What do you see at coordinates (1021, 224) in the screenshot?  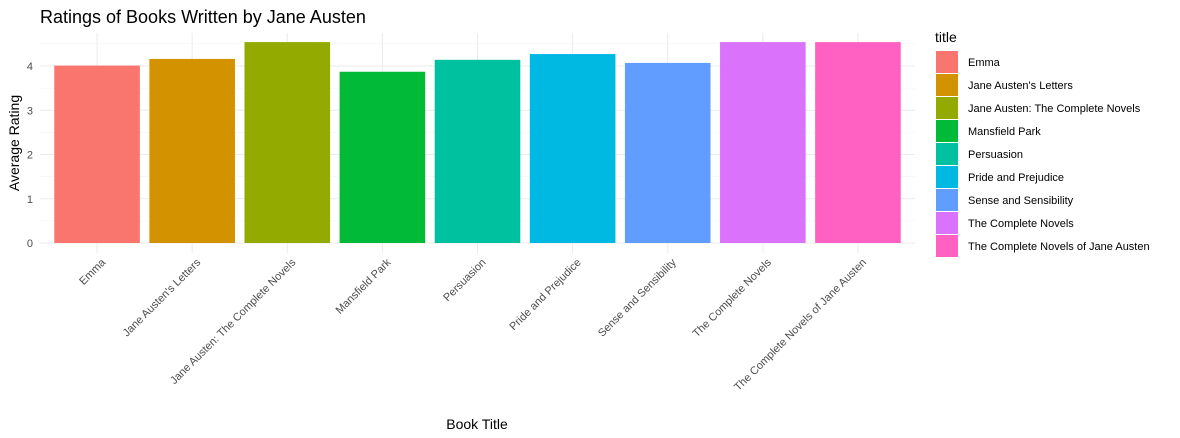 I see `legend-label: The Complete Novels` at bounding box center [1021, 224].